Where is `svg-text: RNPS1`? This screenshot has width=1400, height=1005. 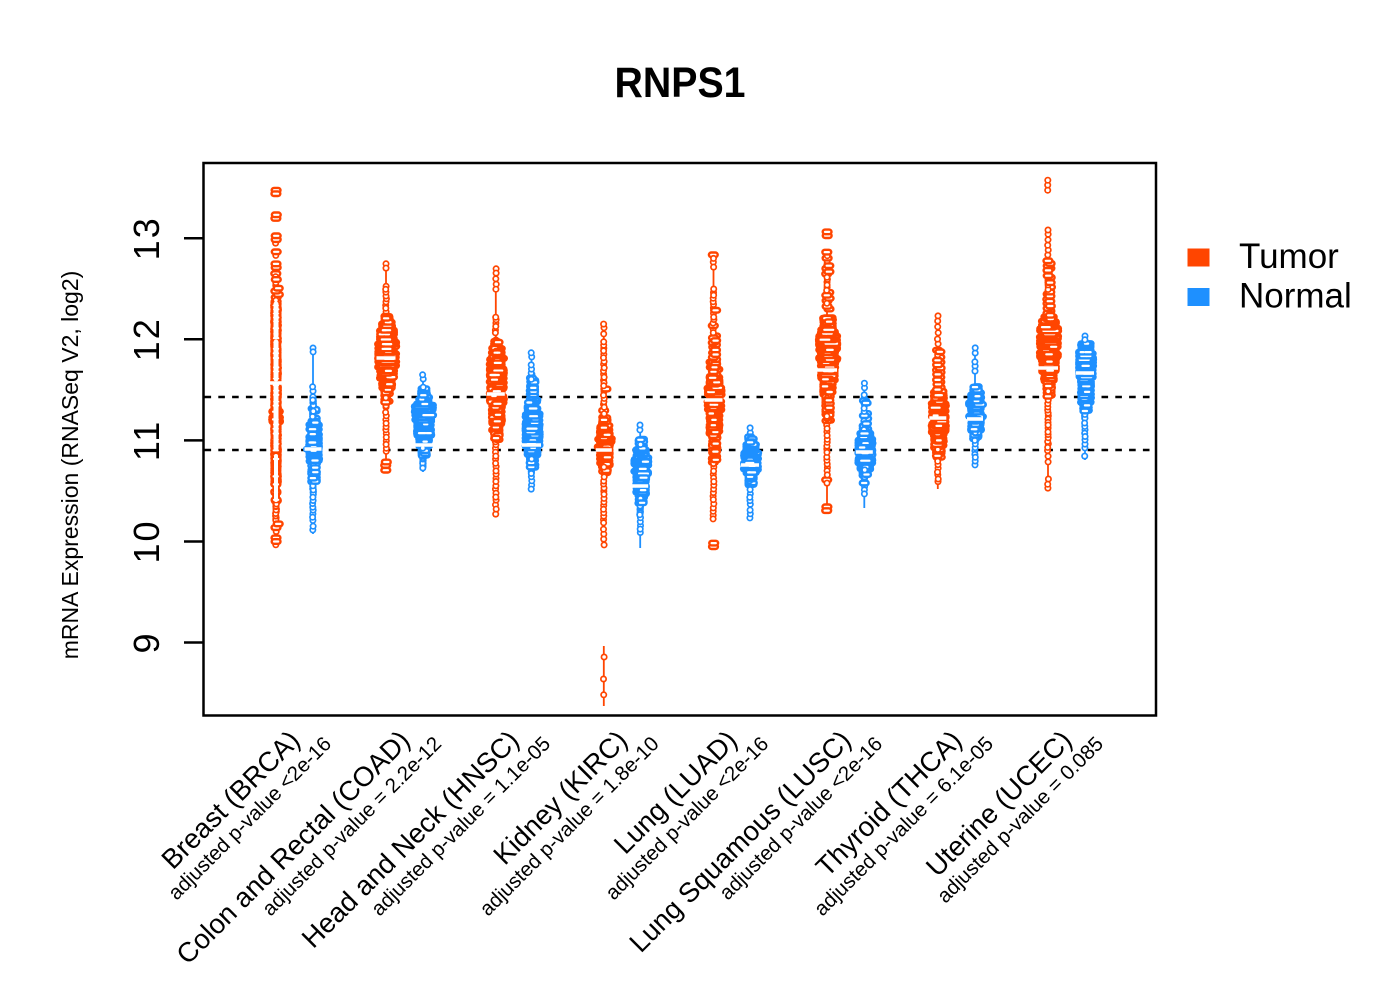
svg-text: RNPS1 is located at coordinates (680, 83).